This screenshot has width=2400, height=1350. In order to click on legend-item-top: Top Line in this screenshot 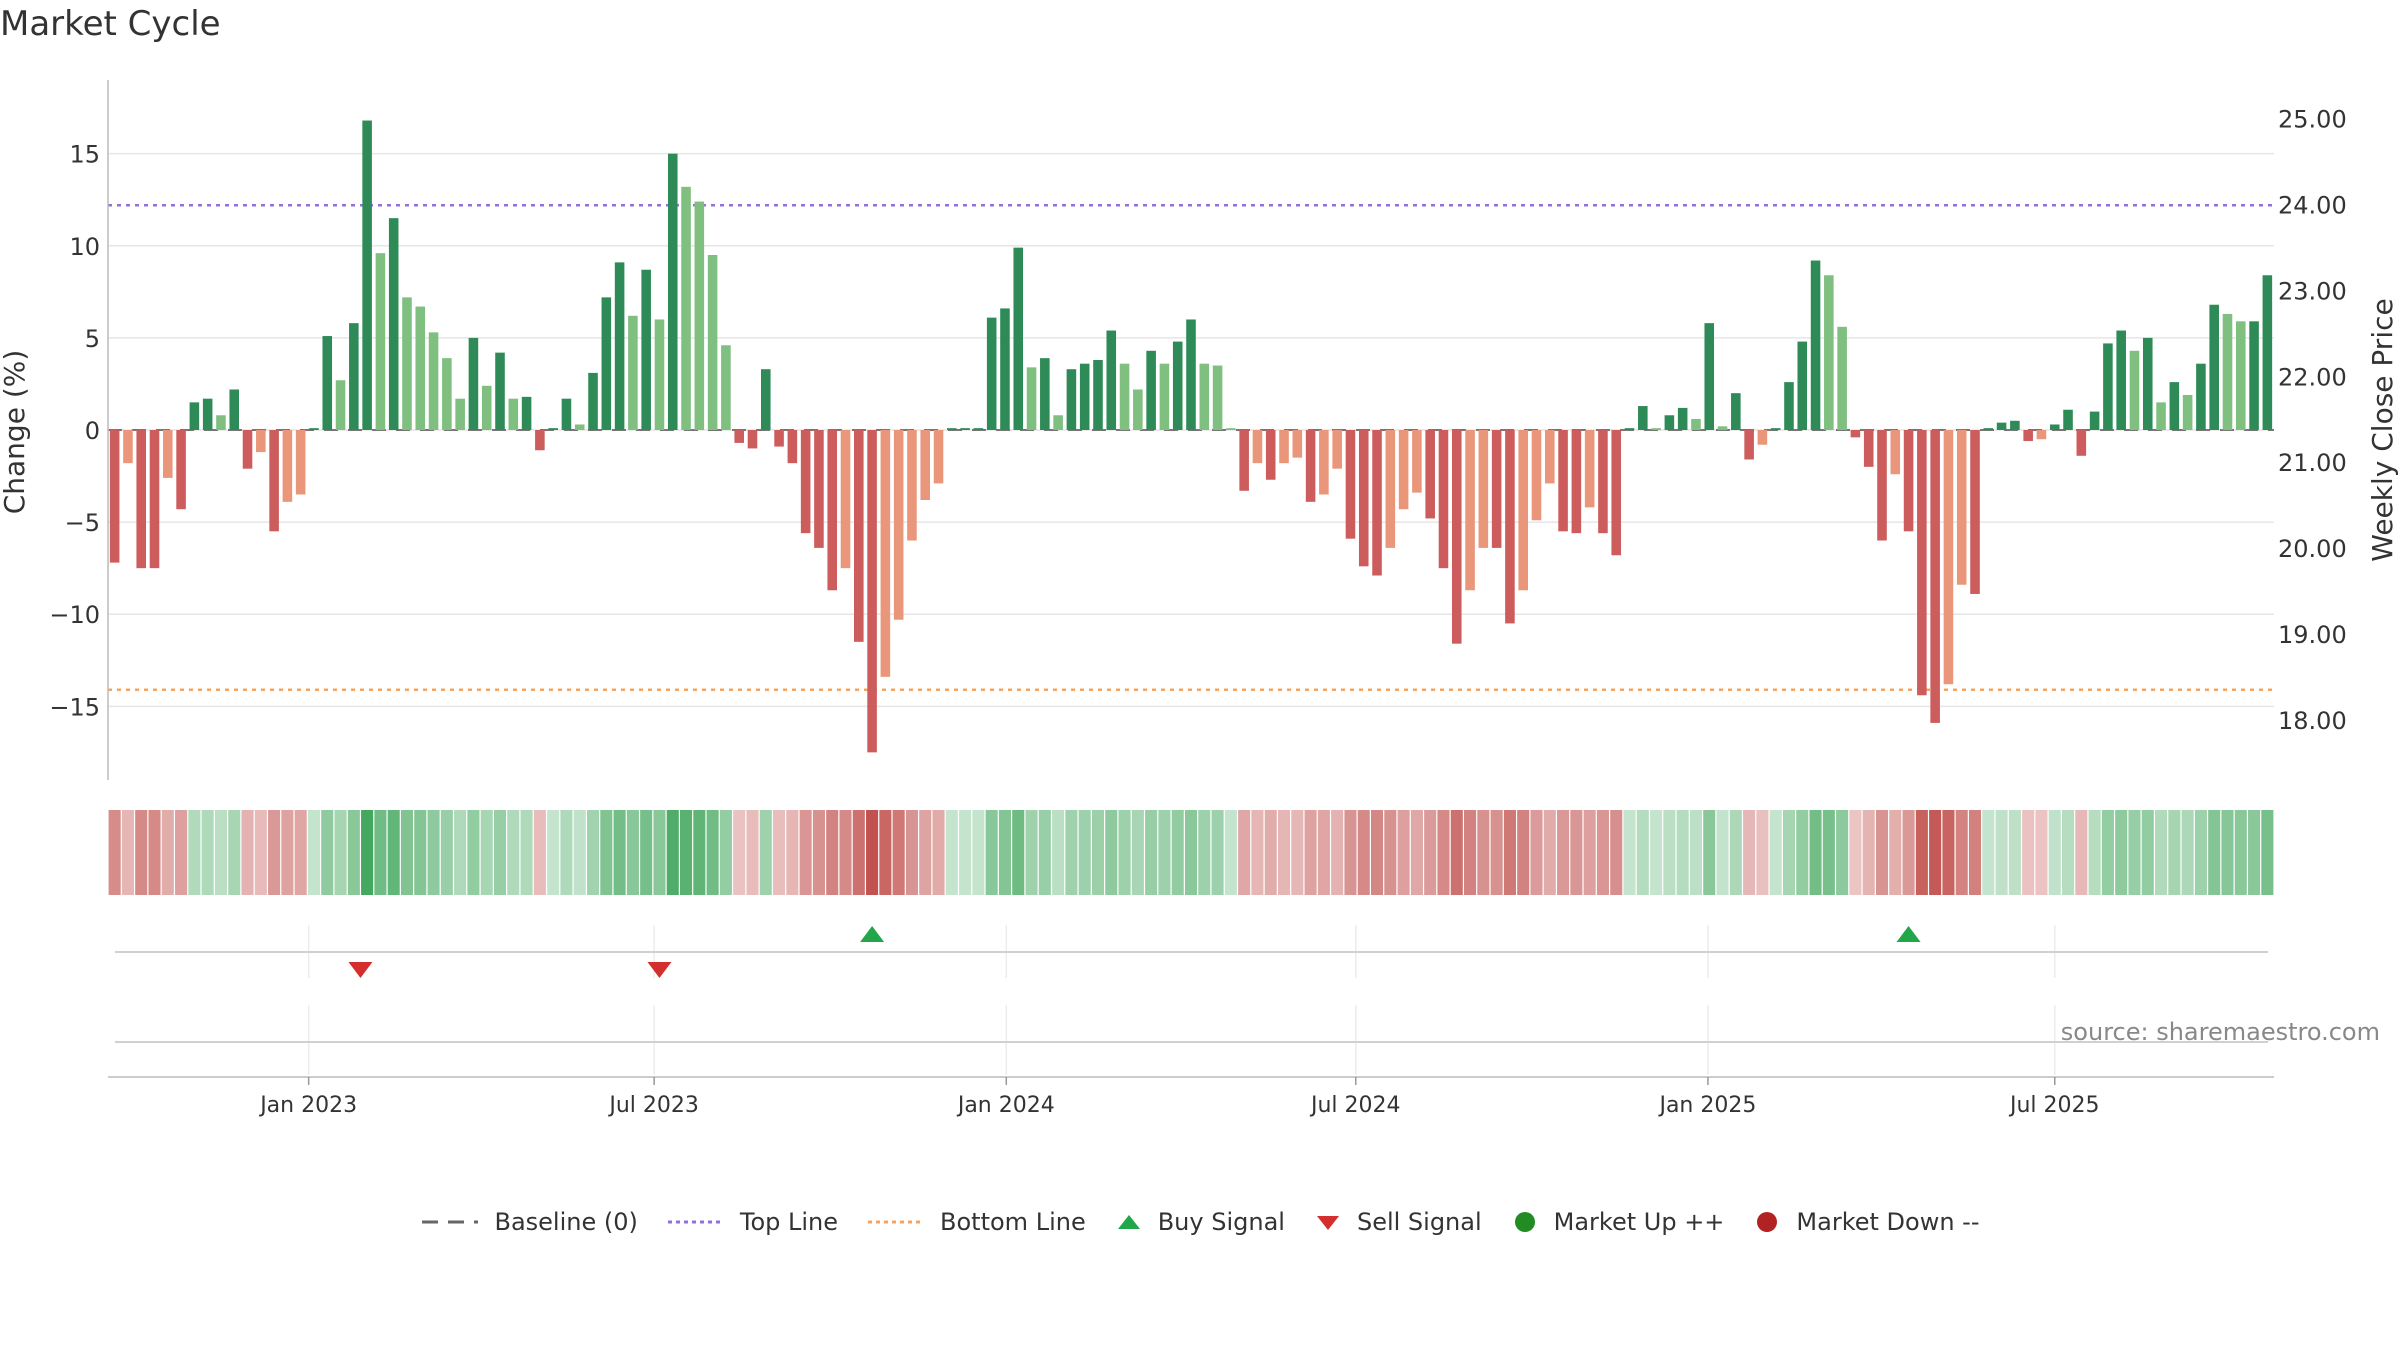, I will do `click(752, 1222)`.